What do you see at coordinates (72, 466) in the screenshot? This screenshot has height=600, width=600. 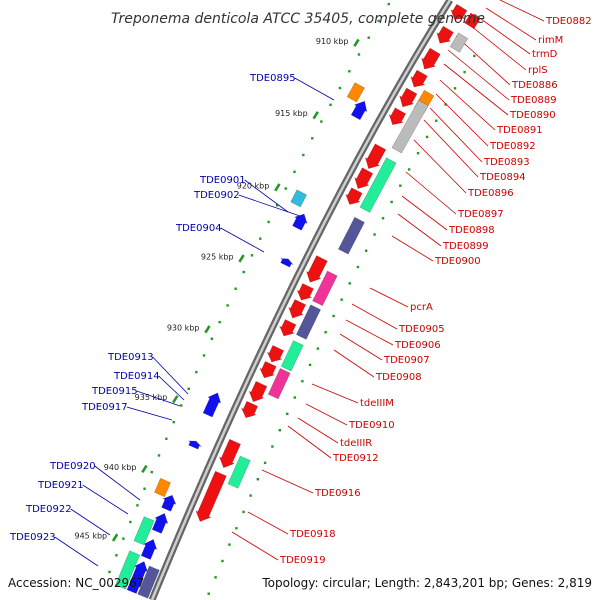 I see `gene-label-tde0920: TDE0920` at bounding box center [72, 466].